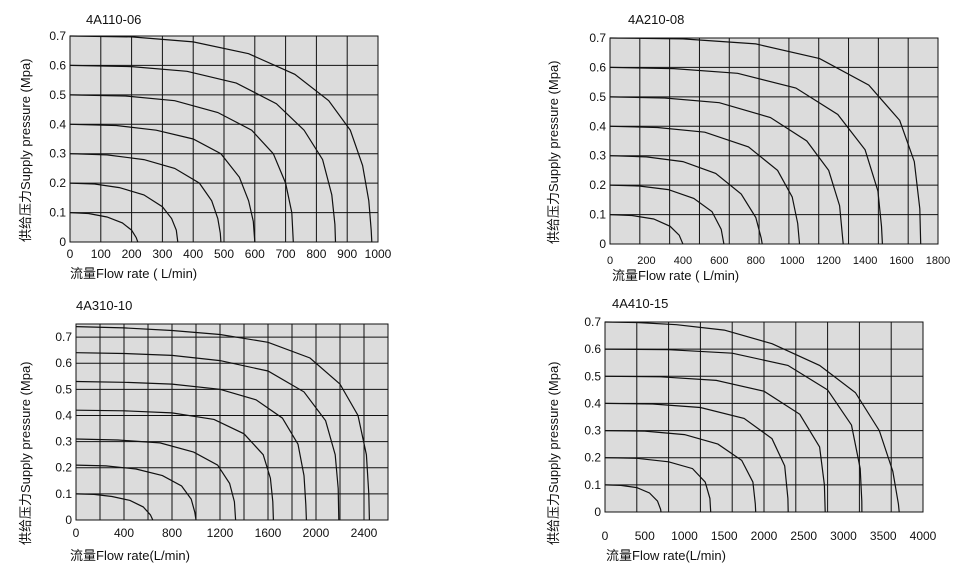  Describe the element at coordinates (286, 254) in the screenshot. I see `x-tick-label: 700` at that location.